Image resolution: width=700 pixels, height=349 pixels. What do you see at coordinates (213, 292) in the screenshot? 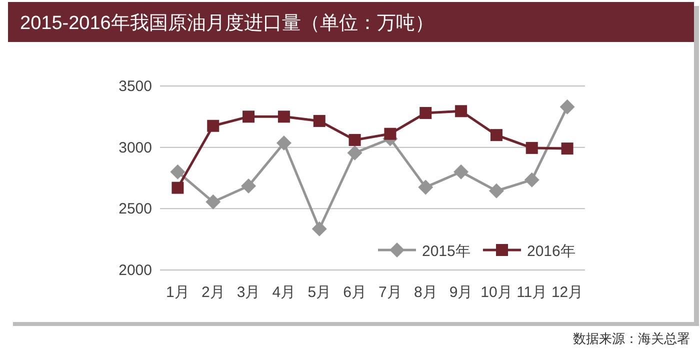
I see `x-tick-label: 2月` at bounding box center [213, 292].